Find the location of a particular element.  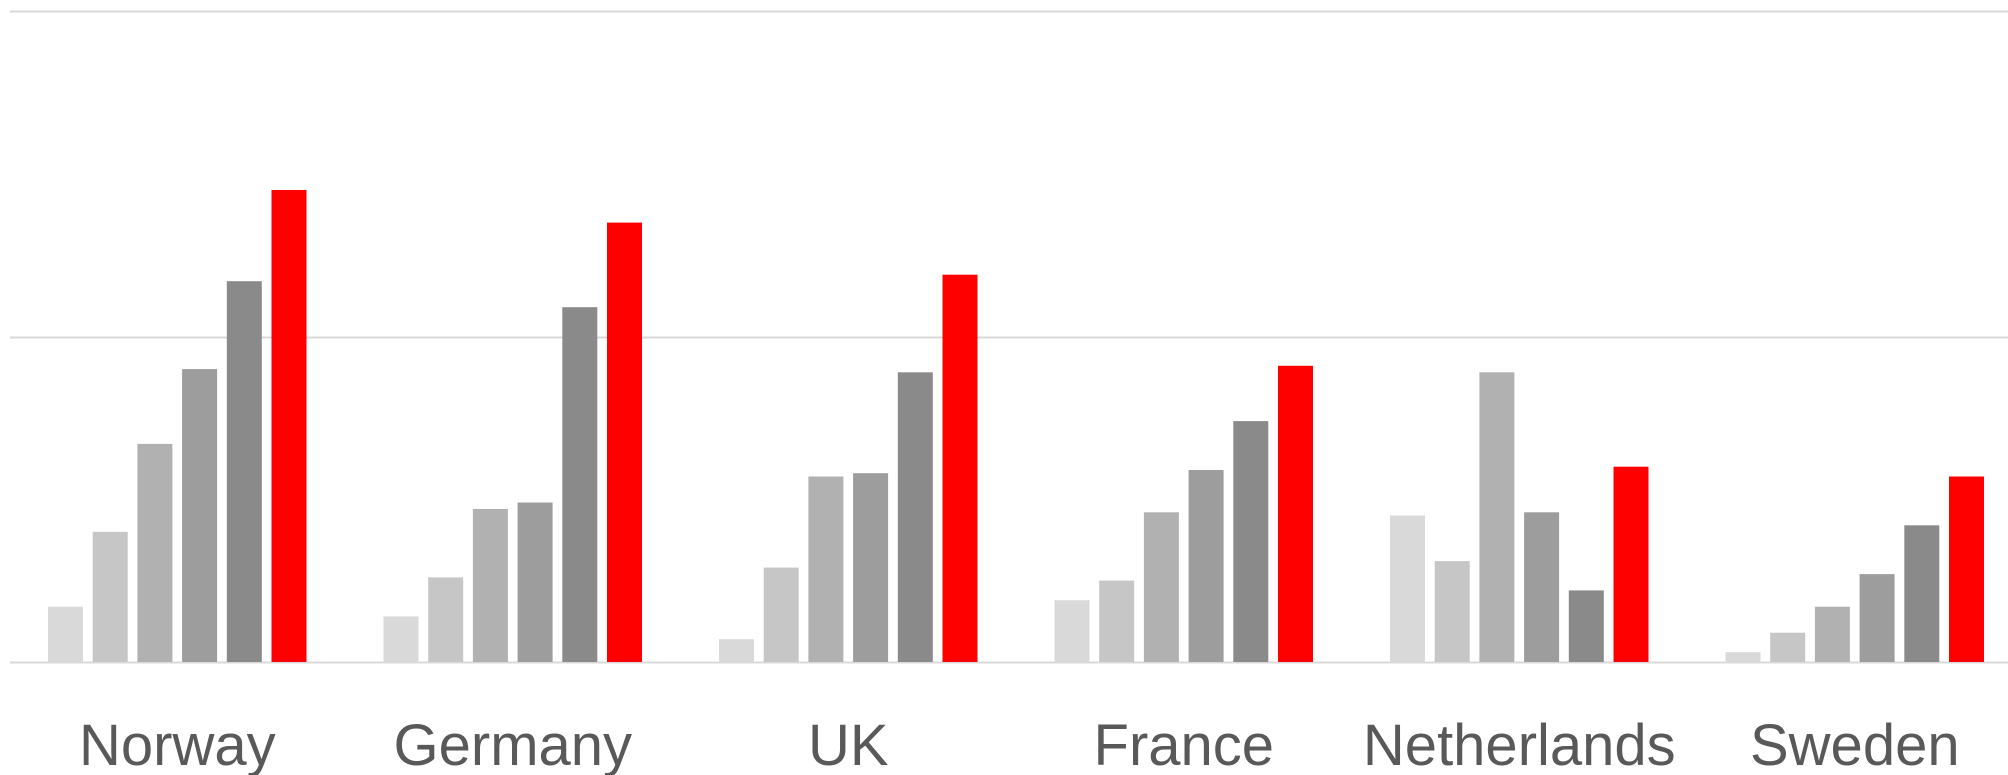

x-tick-label-france: France is located at coordinates (1184, 744).